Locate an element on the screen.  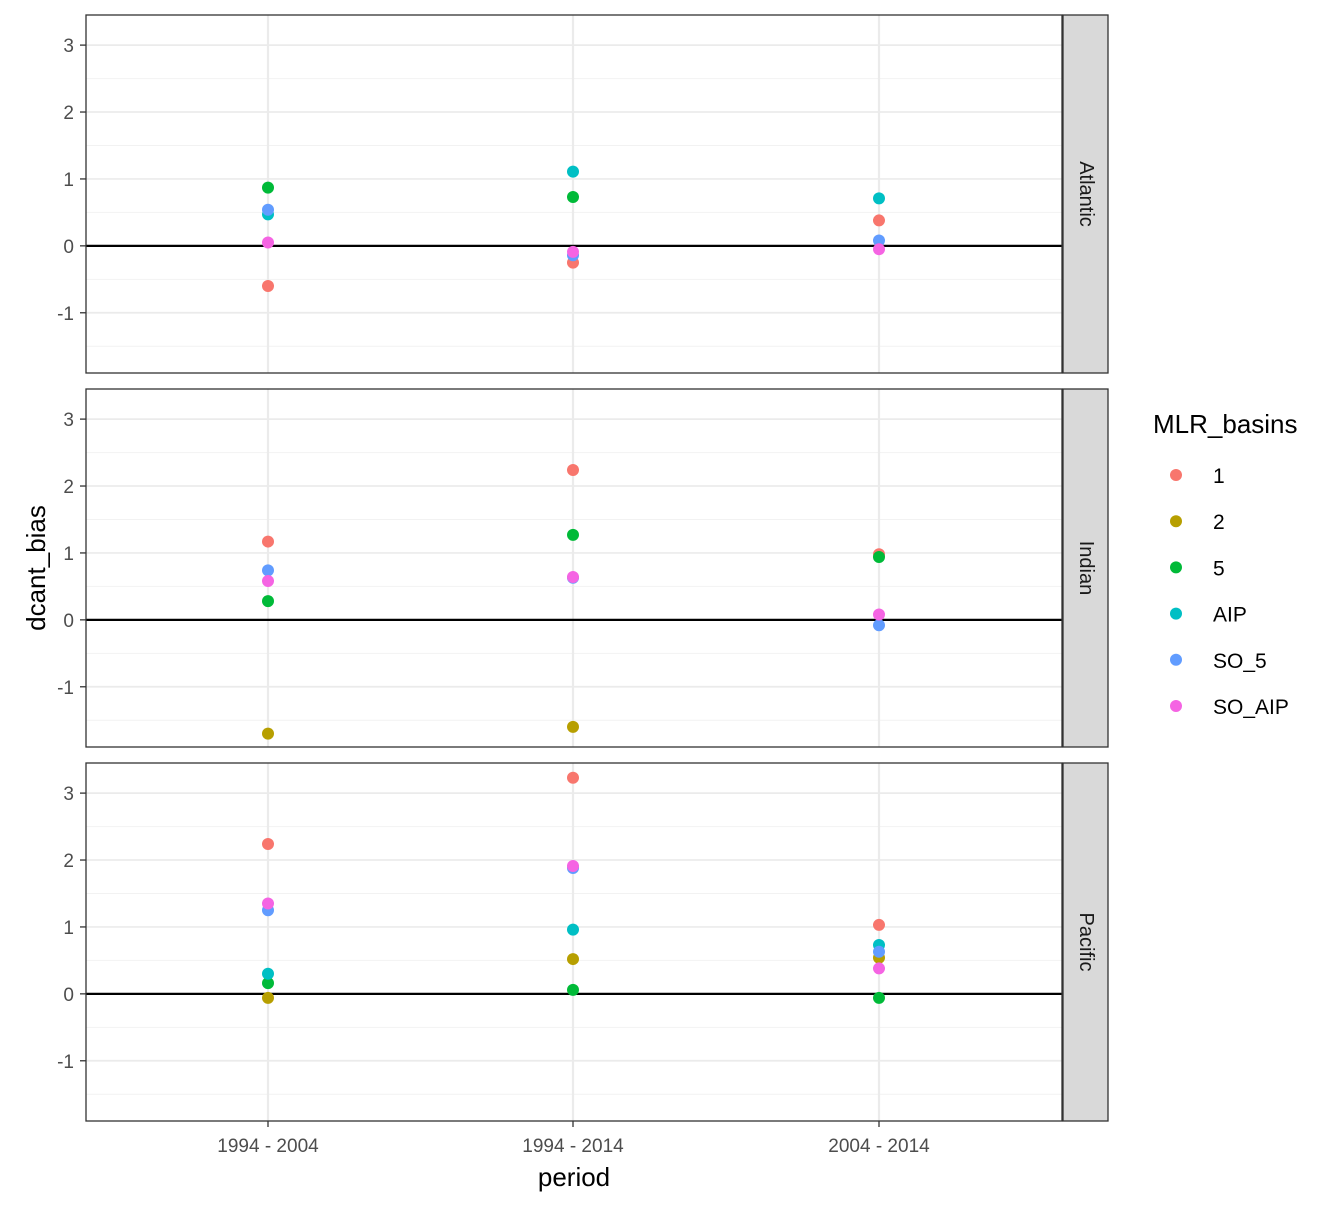
x-tick-label: 1994 - 2014 is located at coordinates (573, 1146).